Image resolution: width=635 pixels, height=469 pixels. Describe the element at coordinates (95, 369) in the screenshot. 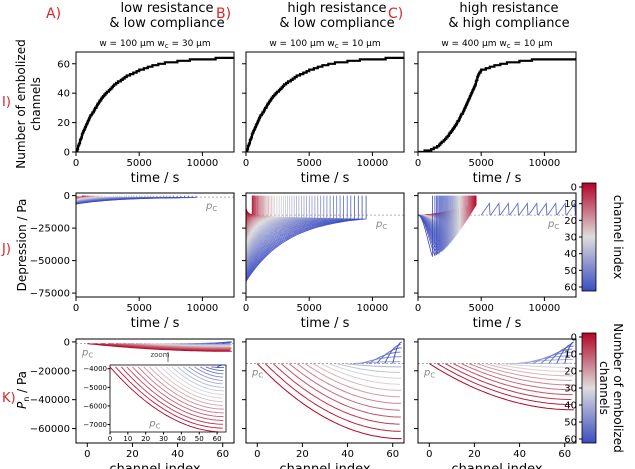

I see `inset-y-tick-label: −4000` at that location.